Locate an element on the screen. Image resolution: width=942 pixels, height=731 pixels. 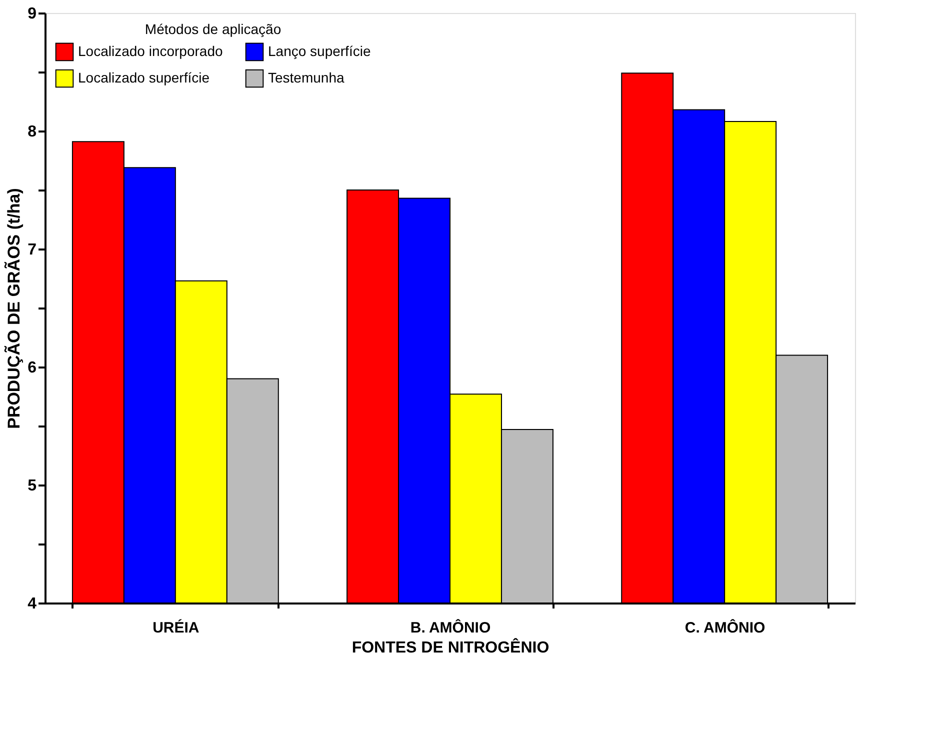
x-tick-label: B. AMÔNIO is located at coordinates (450, 627).